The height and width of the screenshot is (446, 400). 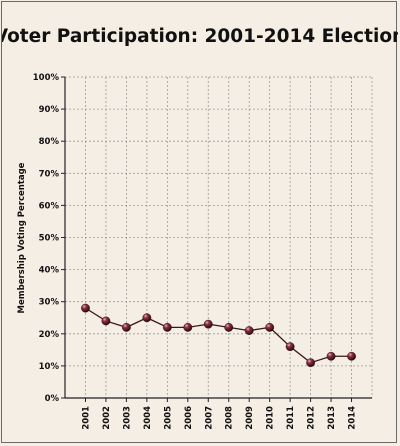 I want to click on y-axis-label: Membership Voting Percentage, so click(x=22, y=237).